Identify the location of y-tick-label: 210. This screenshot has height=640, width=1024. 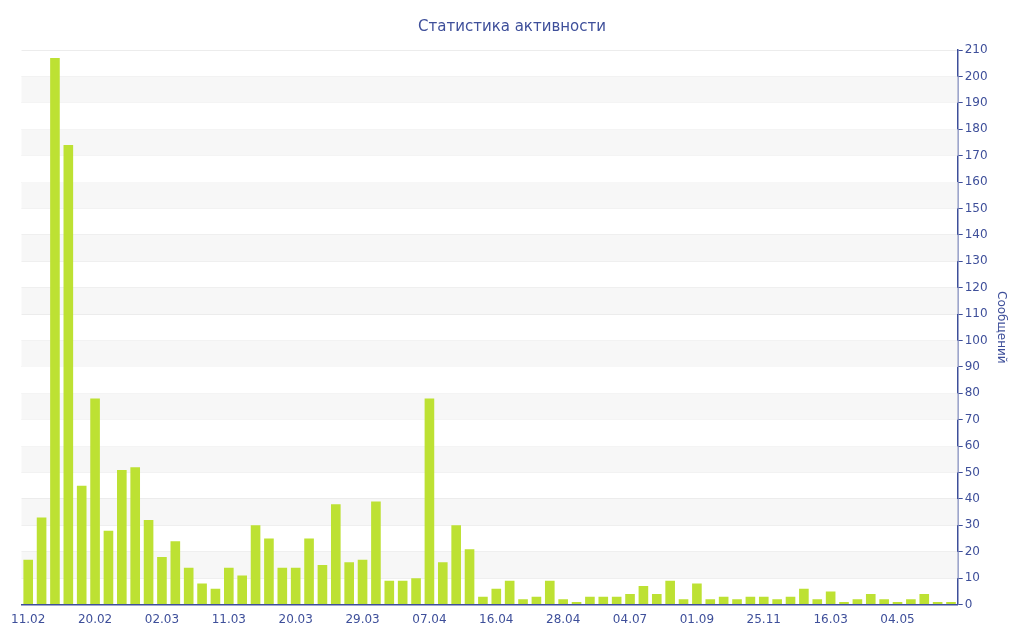
(976, 49).